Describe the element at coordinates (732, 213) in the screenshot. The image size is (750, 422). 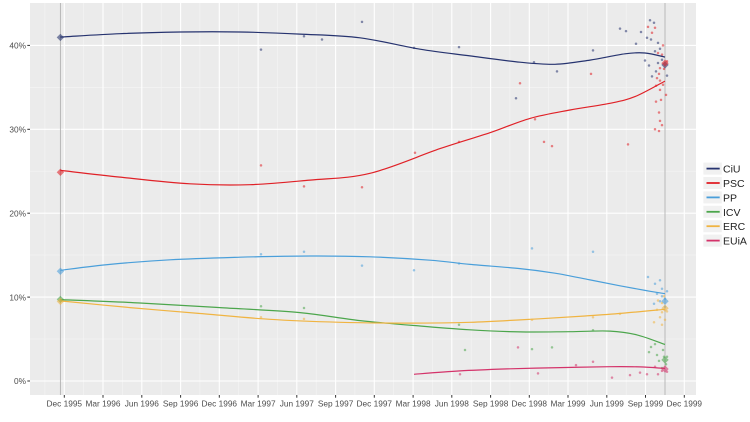
I see `svg-text: ICV` at that location.